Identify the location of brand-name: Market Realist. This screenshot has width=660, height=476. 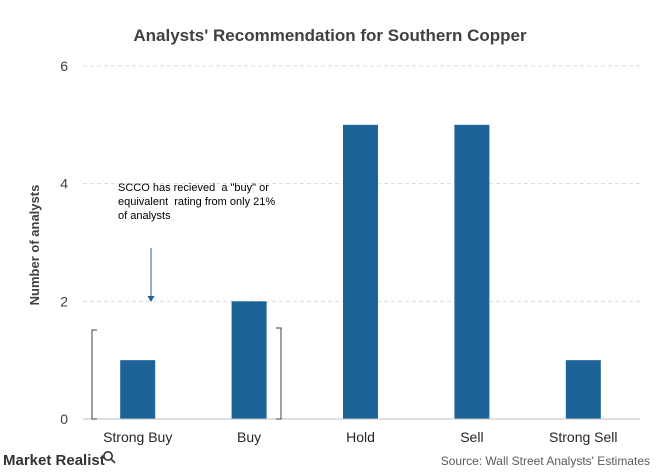
(54, 460).